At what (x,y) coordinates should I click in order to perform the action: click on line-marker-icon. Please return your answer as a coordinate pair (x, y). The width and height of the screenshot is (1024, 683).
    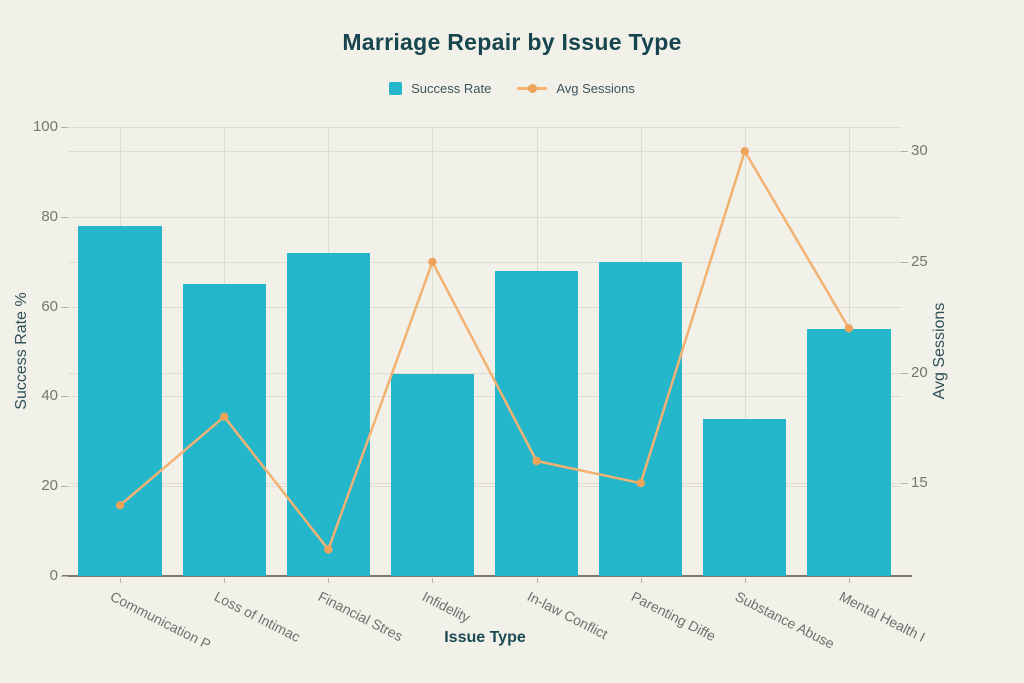
    Looking at the image, I should click on (533, 88).